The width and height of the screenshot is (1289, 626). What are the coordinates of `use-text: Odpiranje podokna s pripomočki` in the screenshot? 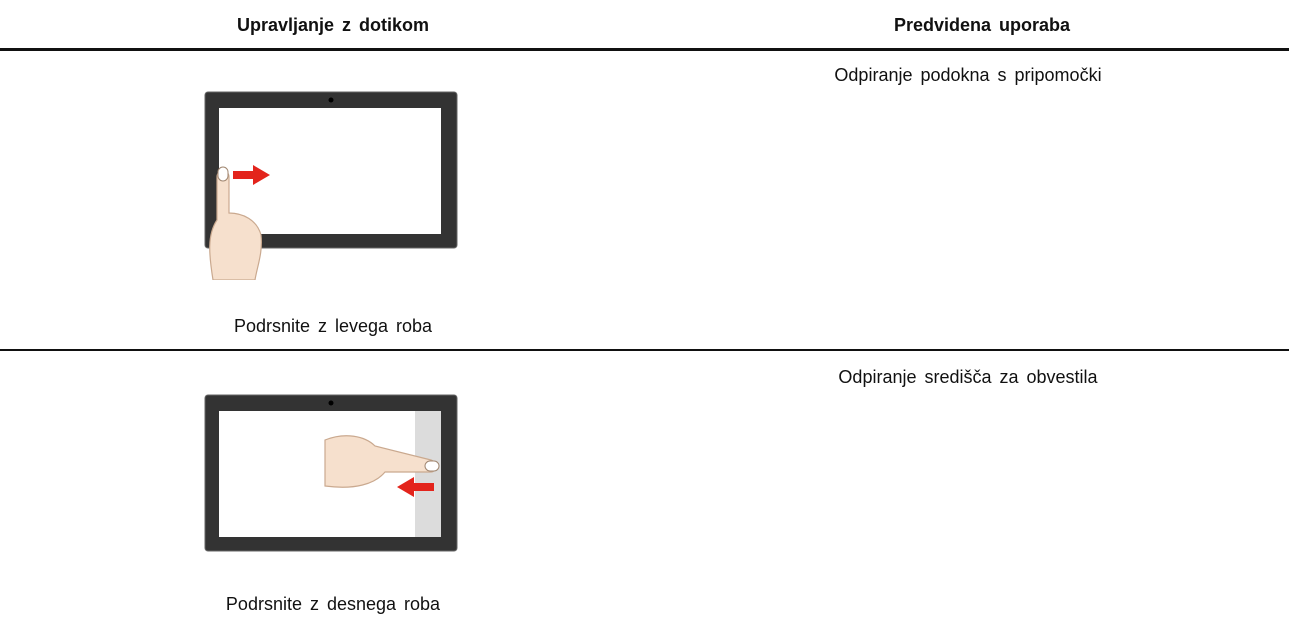 It's located at (968, 75).